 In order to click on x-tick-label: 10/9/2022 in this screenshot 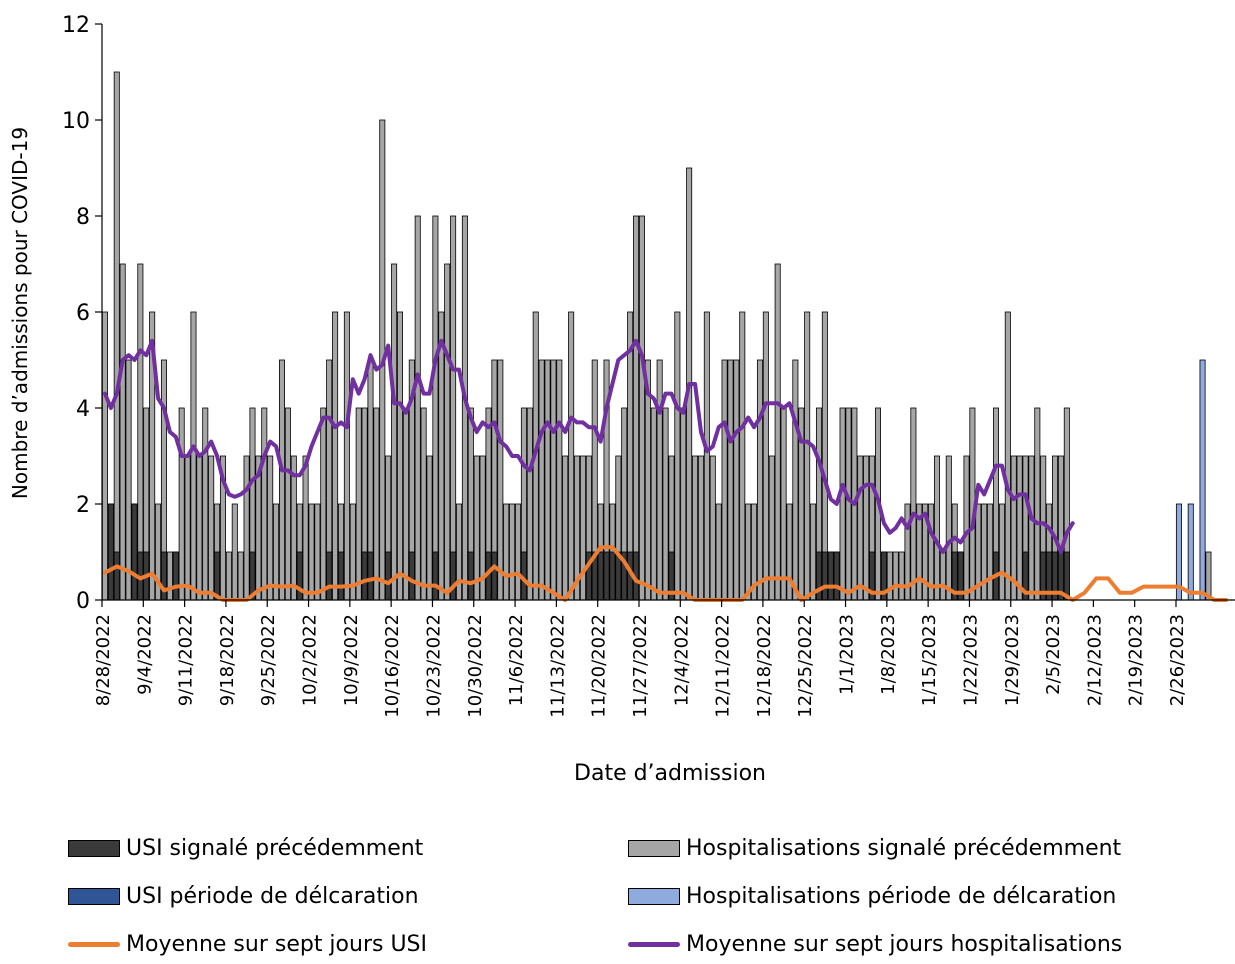, I will do `click(351, 660)`.